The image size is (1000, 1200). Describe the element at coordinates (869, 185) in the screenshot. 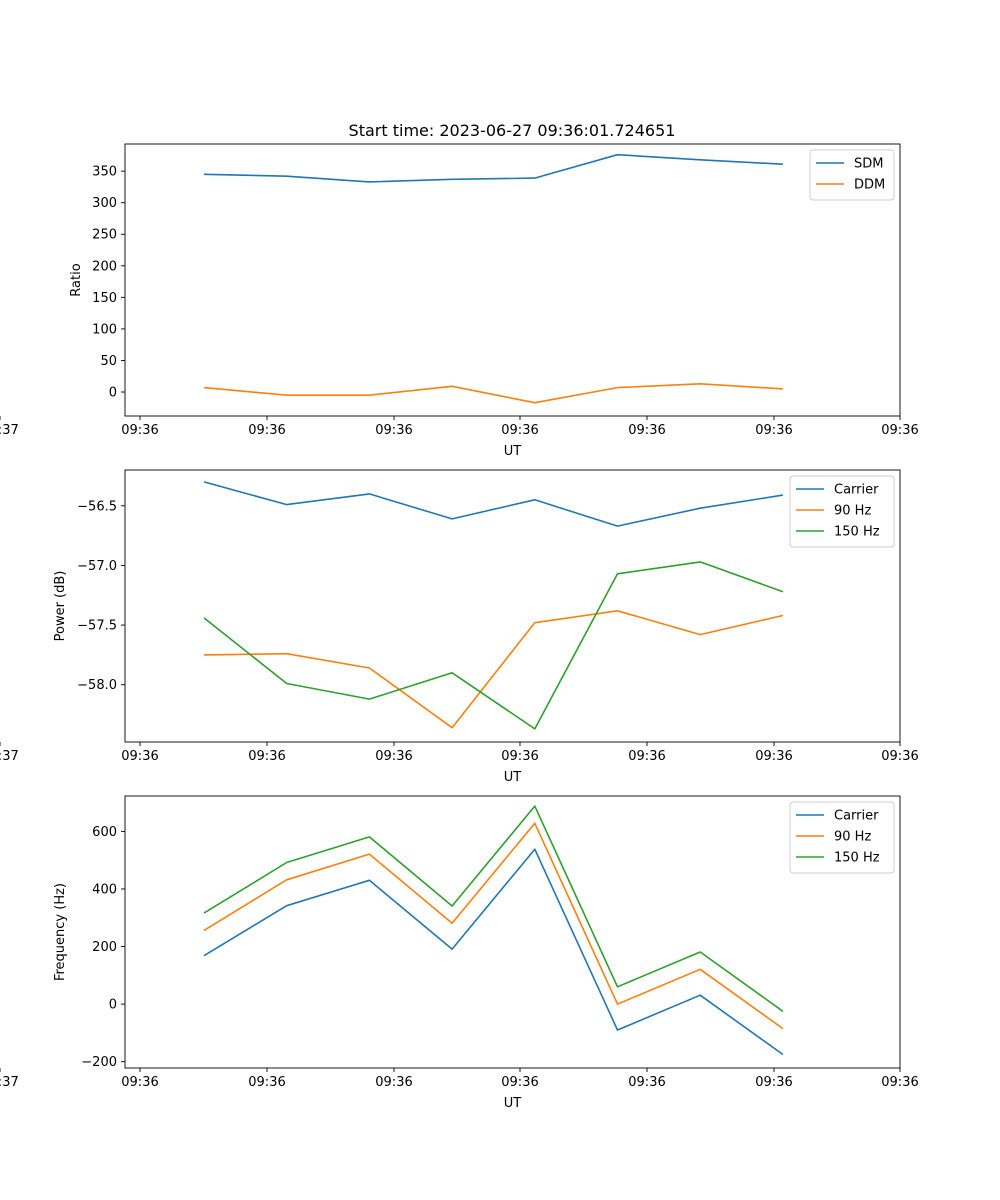

I see `legend-entry: DDM` at that location.